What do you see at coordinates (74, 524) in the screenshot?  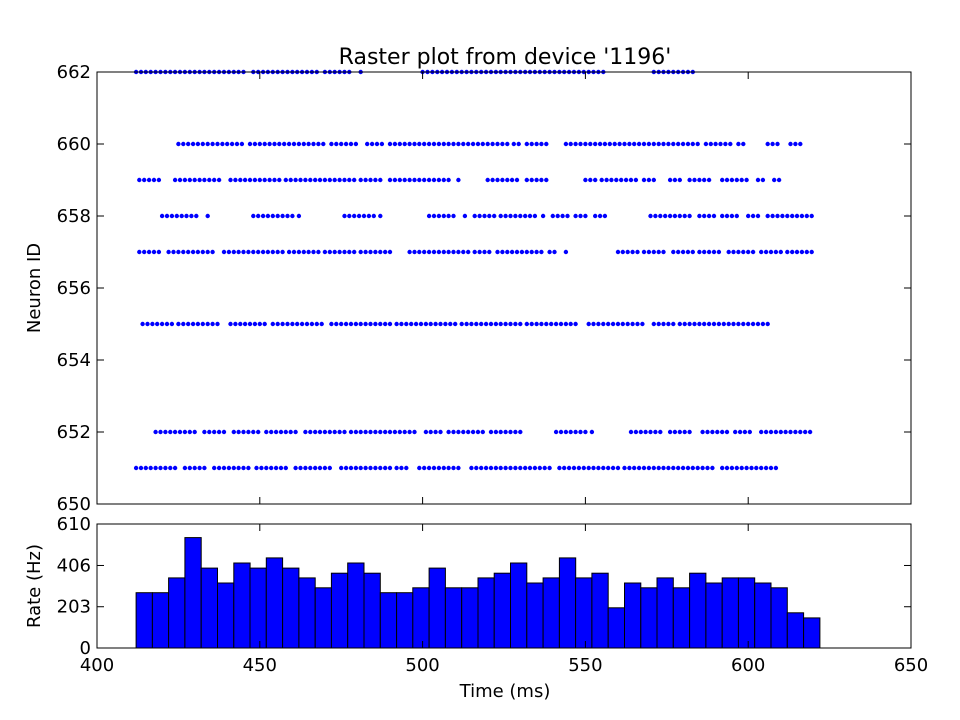 I see `rate-y-tick-label: 610` at bounding box center [74, 524].